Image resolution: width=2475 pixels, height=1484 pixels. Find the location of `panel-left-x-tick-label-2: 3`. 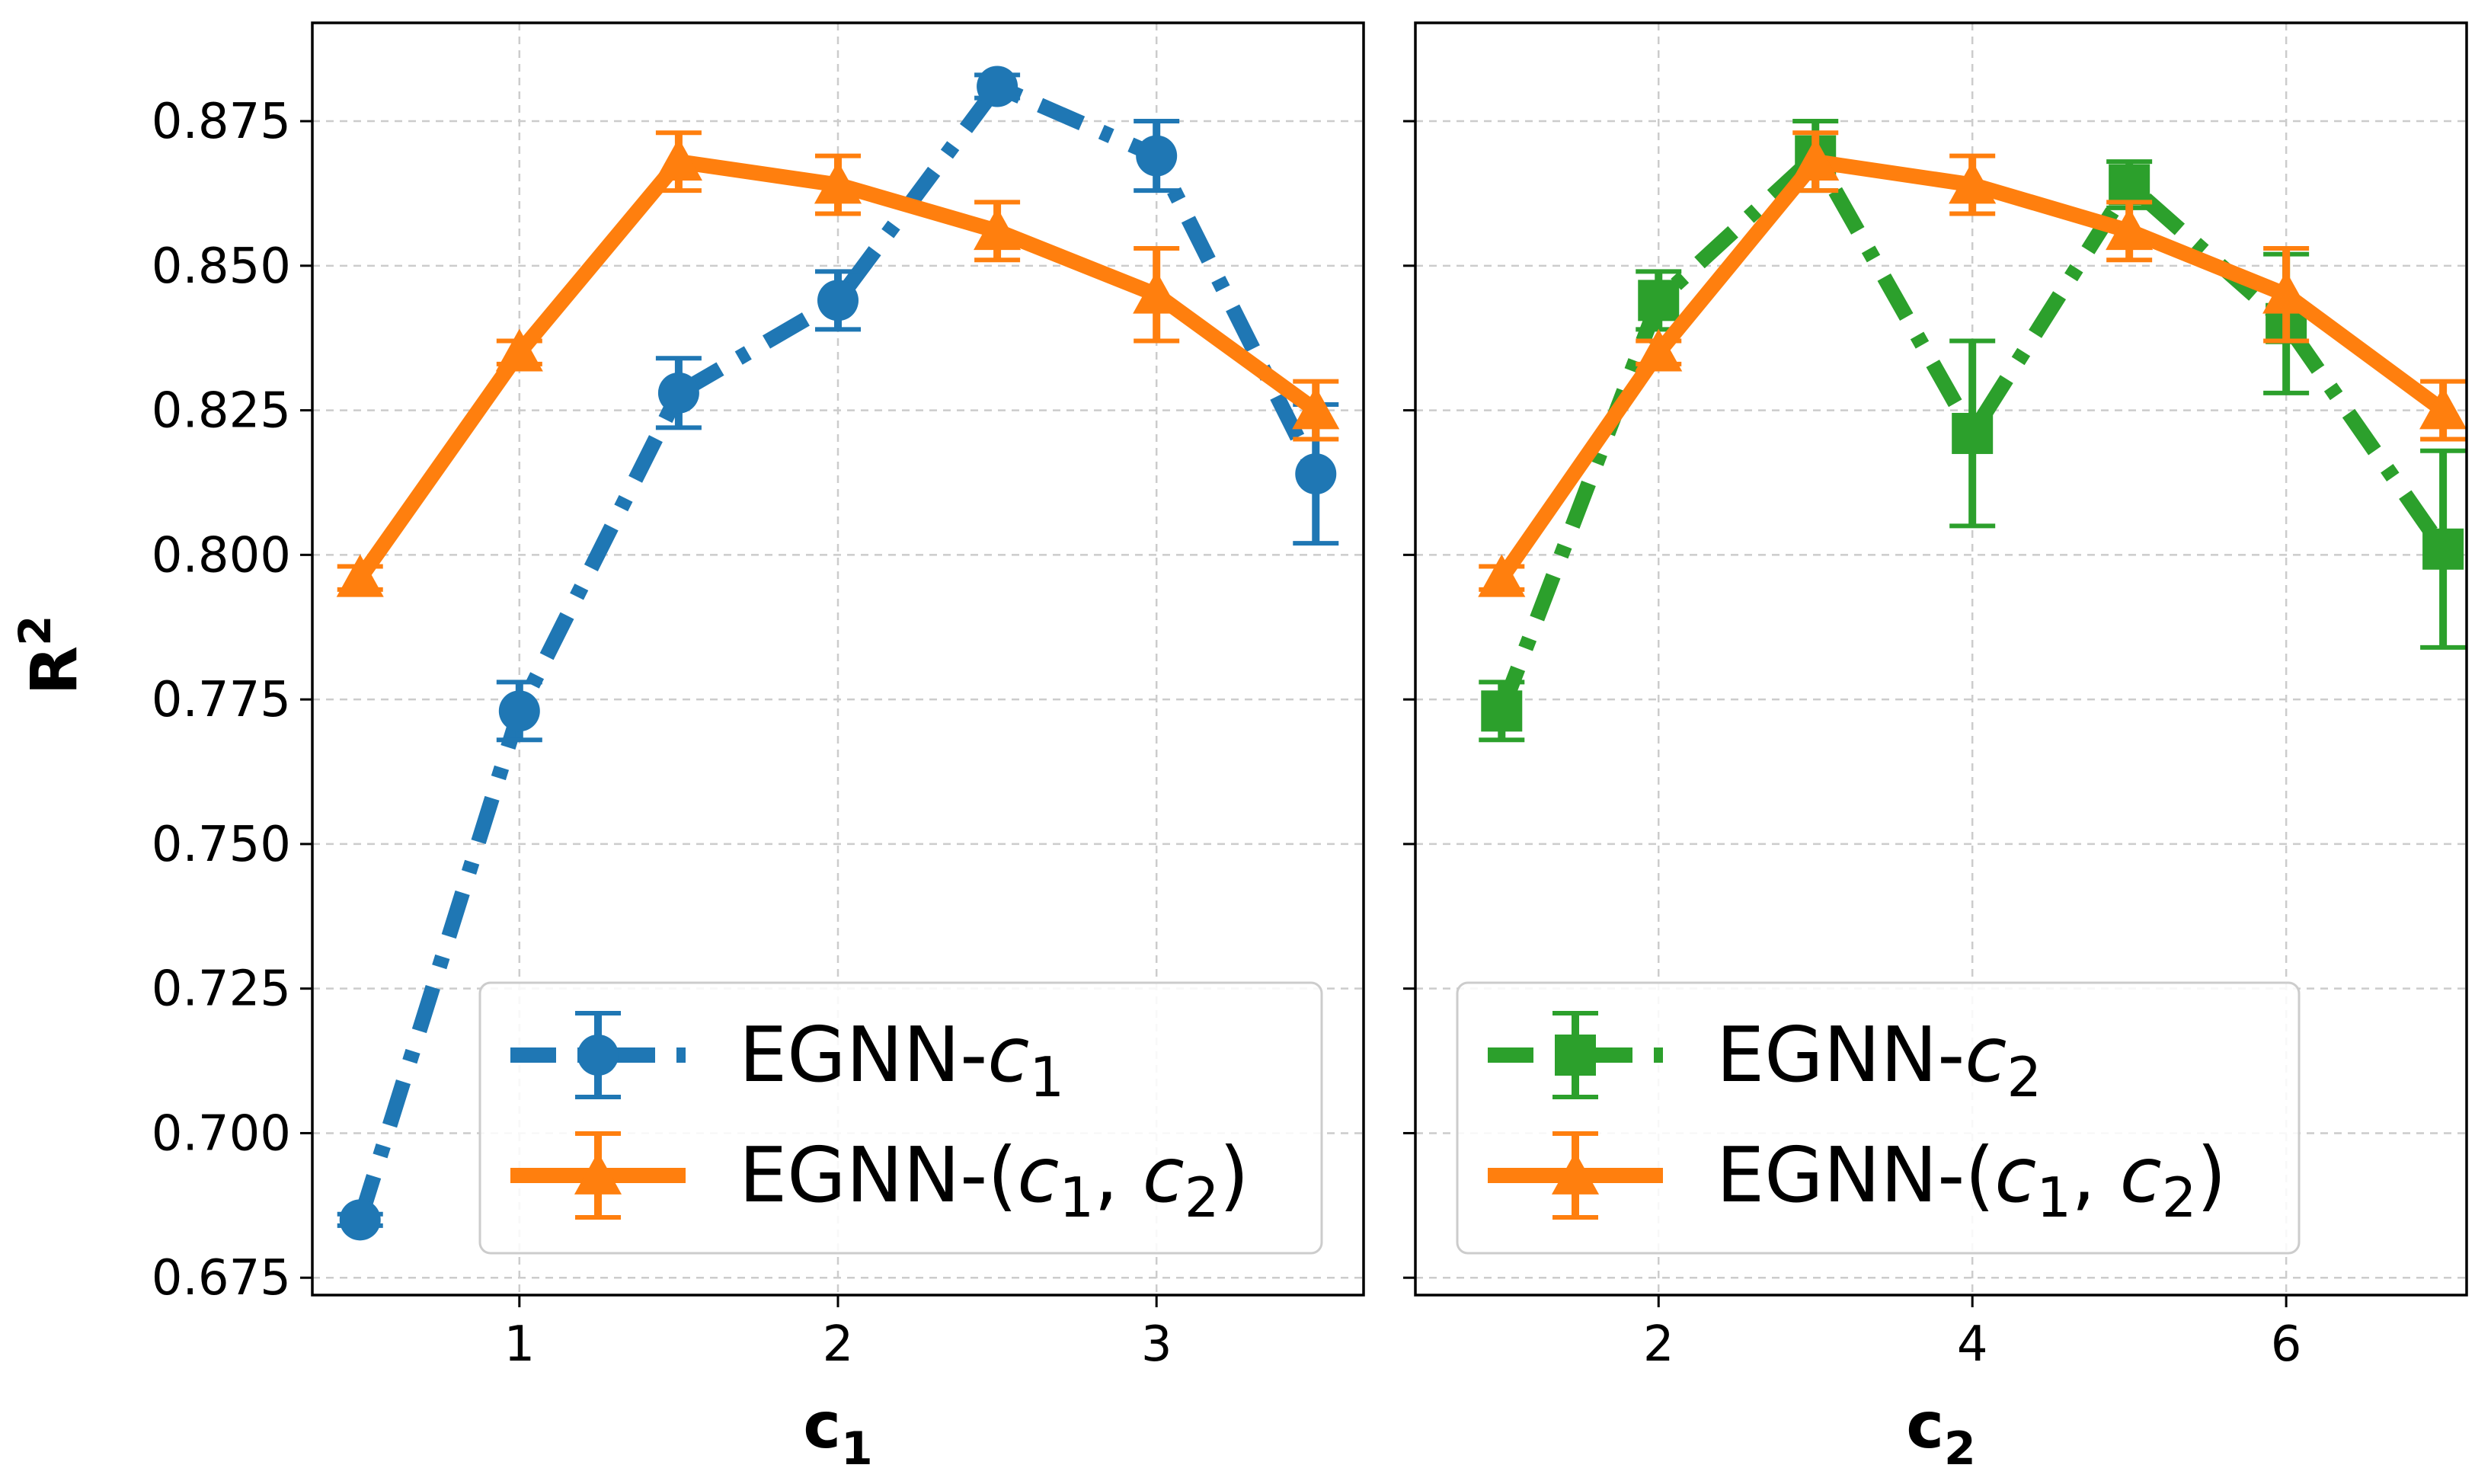

panel-left-x-tick-label-2: 3 is located at coordinates (1157, 1344).